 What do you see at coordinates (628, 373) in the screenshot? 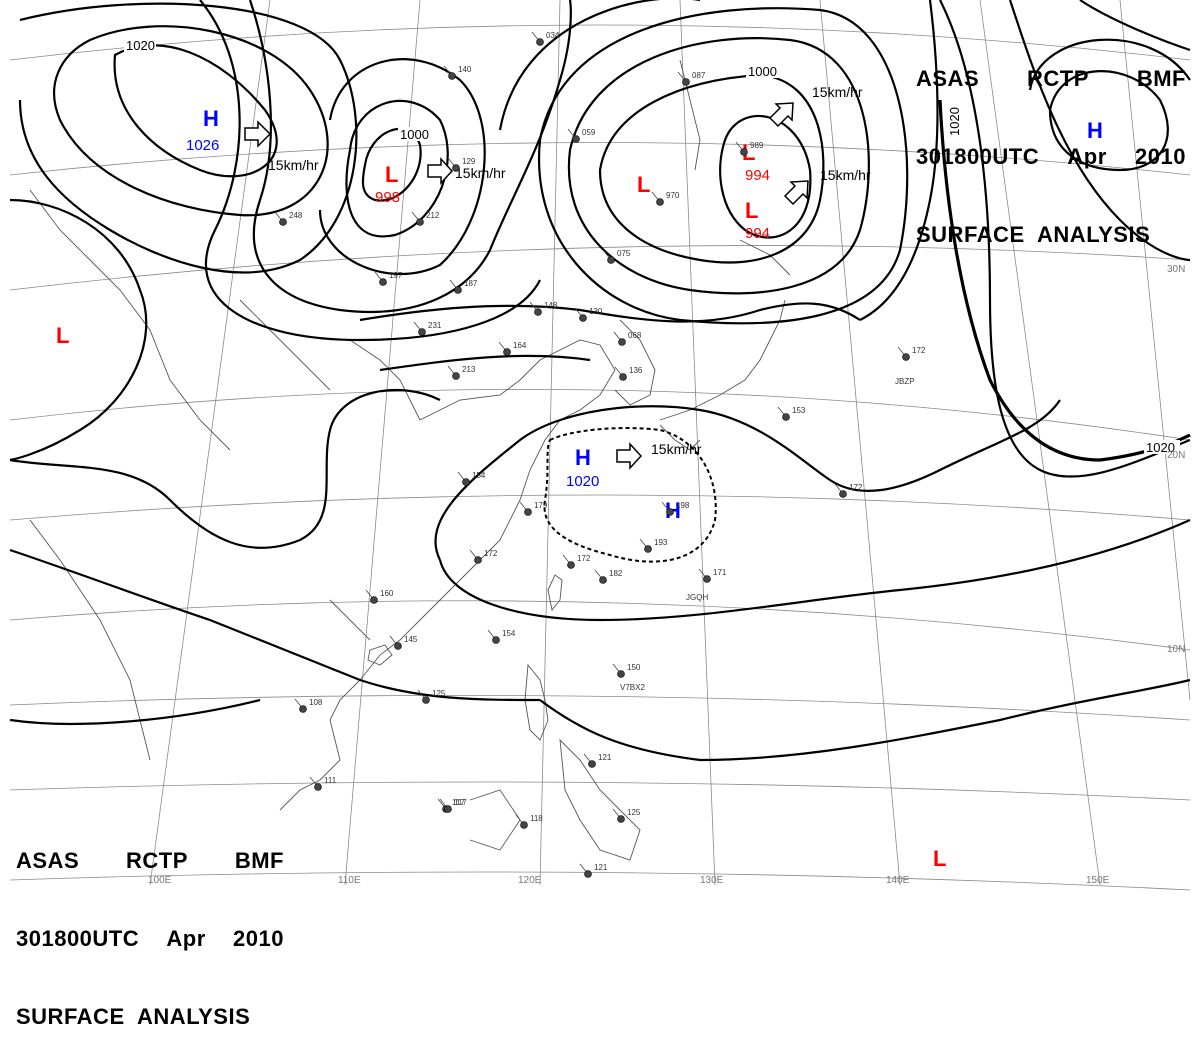
I see `station-plot: 136` at bounding box center [628, 373].